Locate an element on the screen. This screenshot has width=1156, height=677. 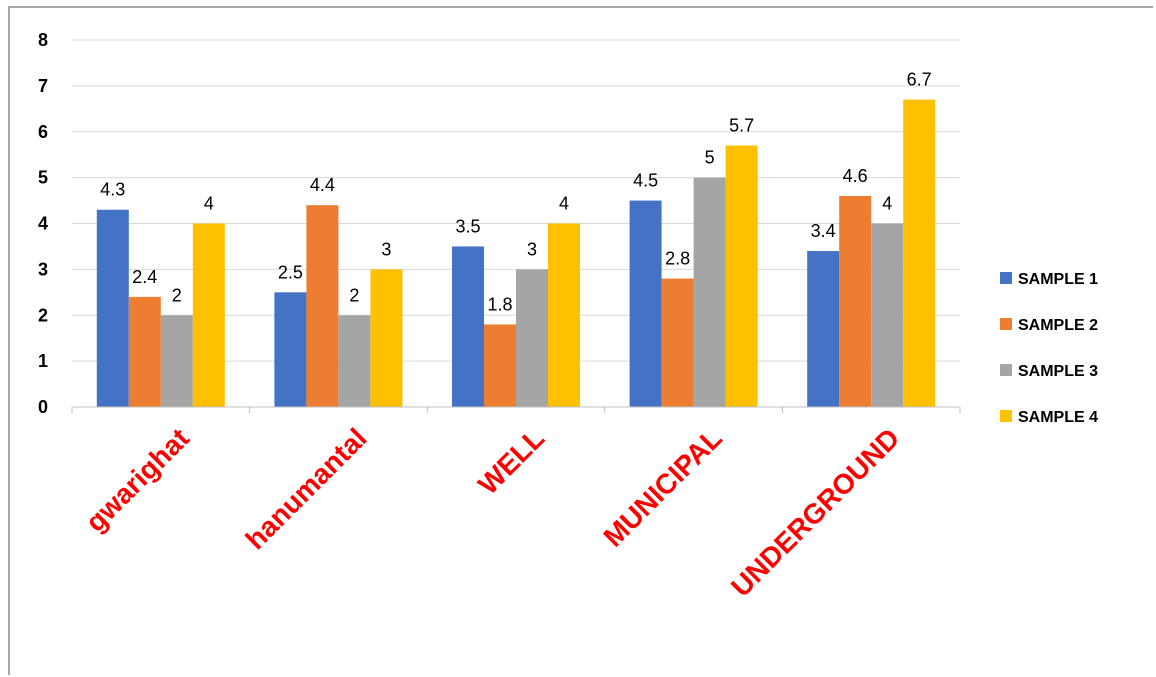
x-category-label: MUNICIPAL is located at coordinates (662, 487).